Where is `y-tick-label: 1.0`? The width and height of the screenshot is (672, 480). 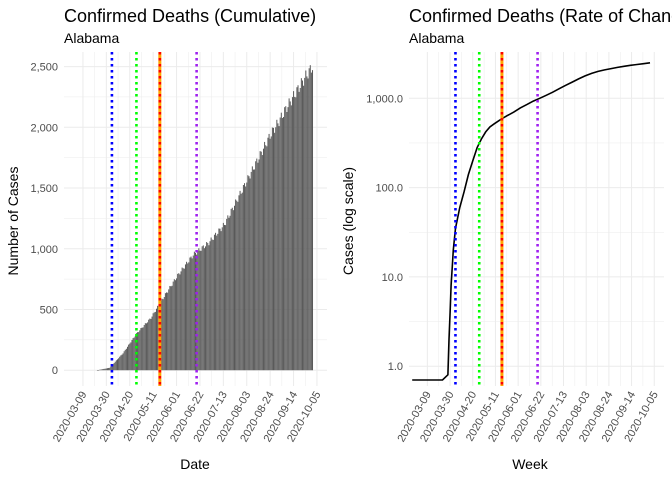 y-tick-label: 1.0 is located at coordinates (395, 367).